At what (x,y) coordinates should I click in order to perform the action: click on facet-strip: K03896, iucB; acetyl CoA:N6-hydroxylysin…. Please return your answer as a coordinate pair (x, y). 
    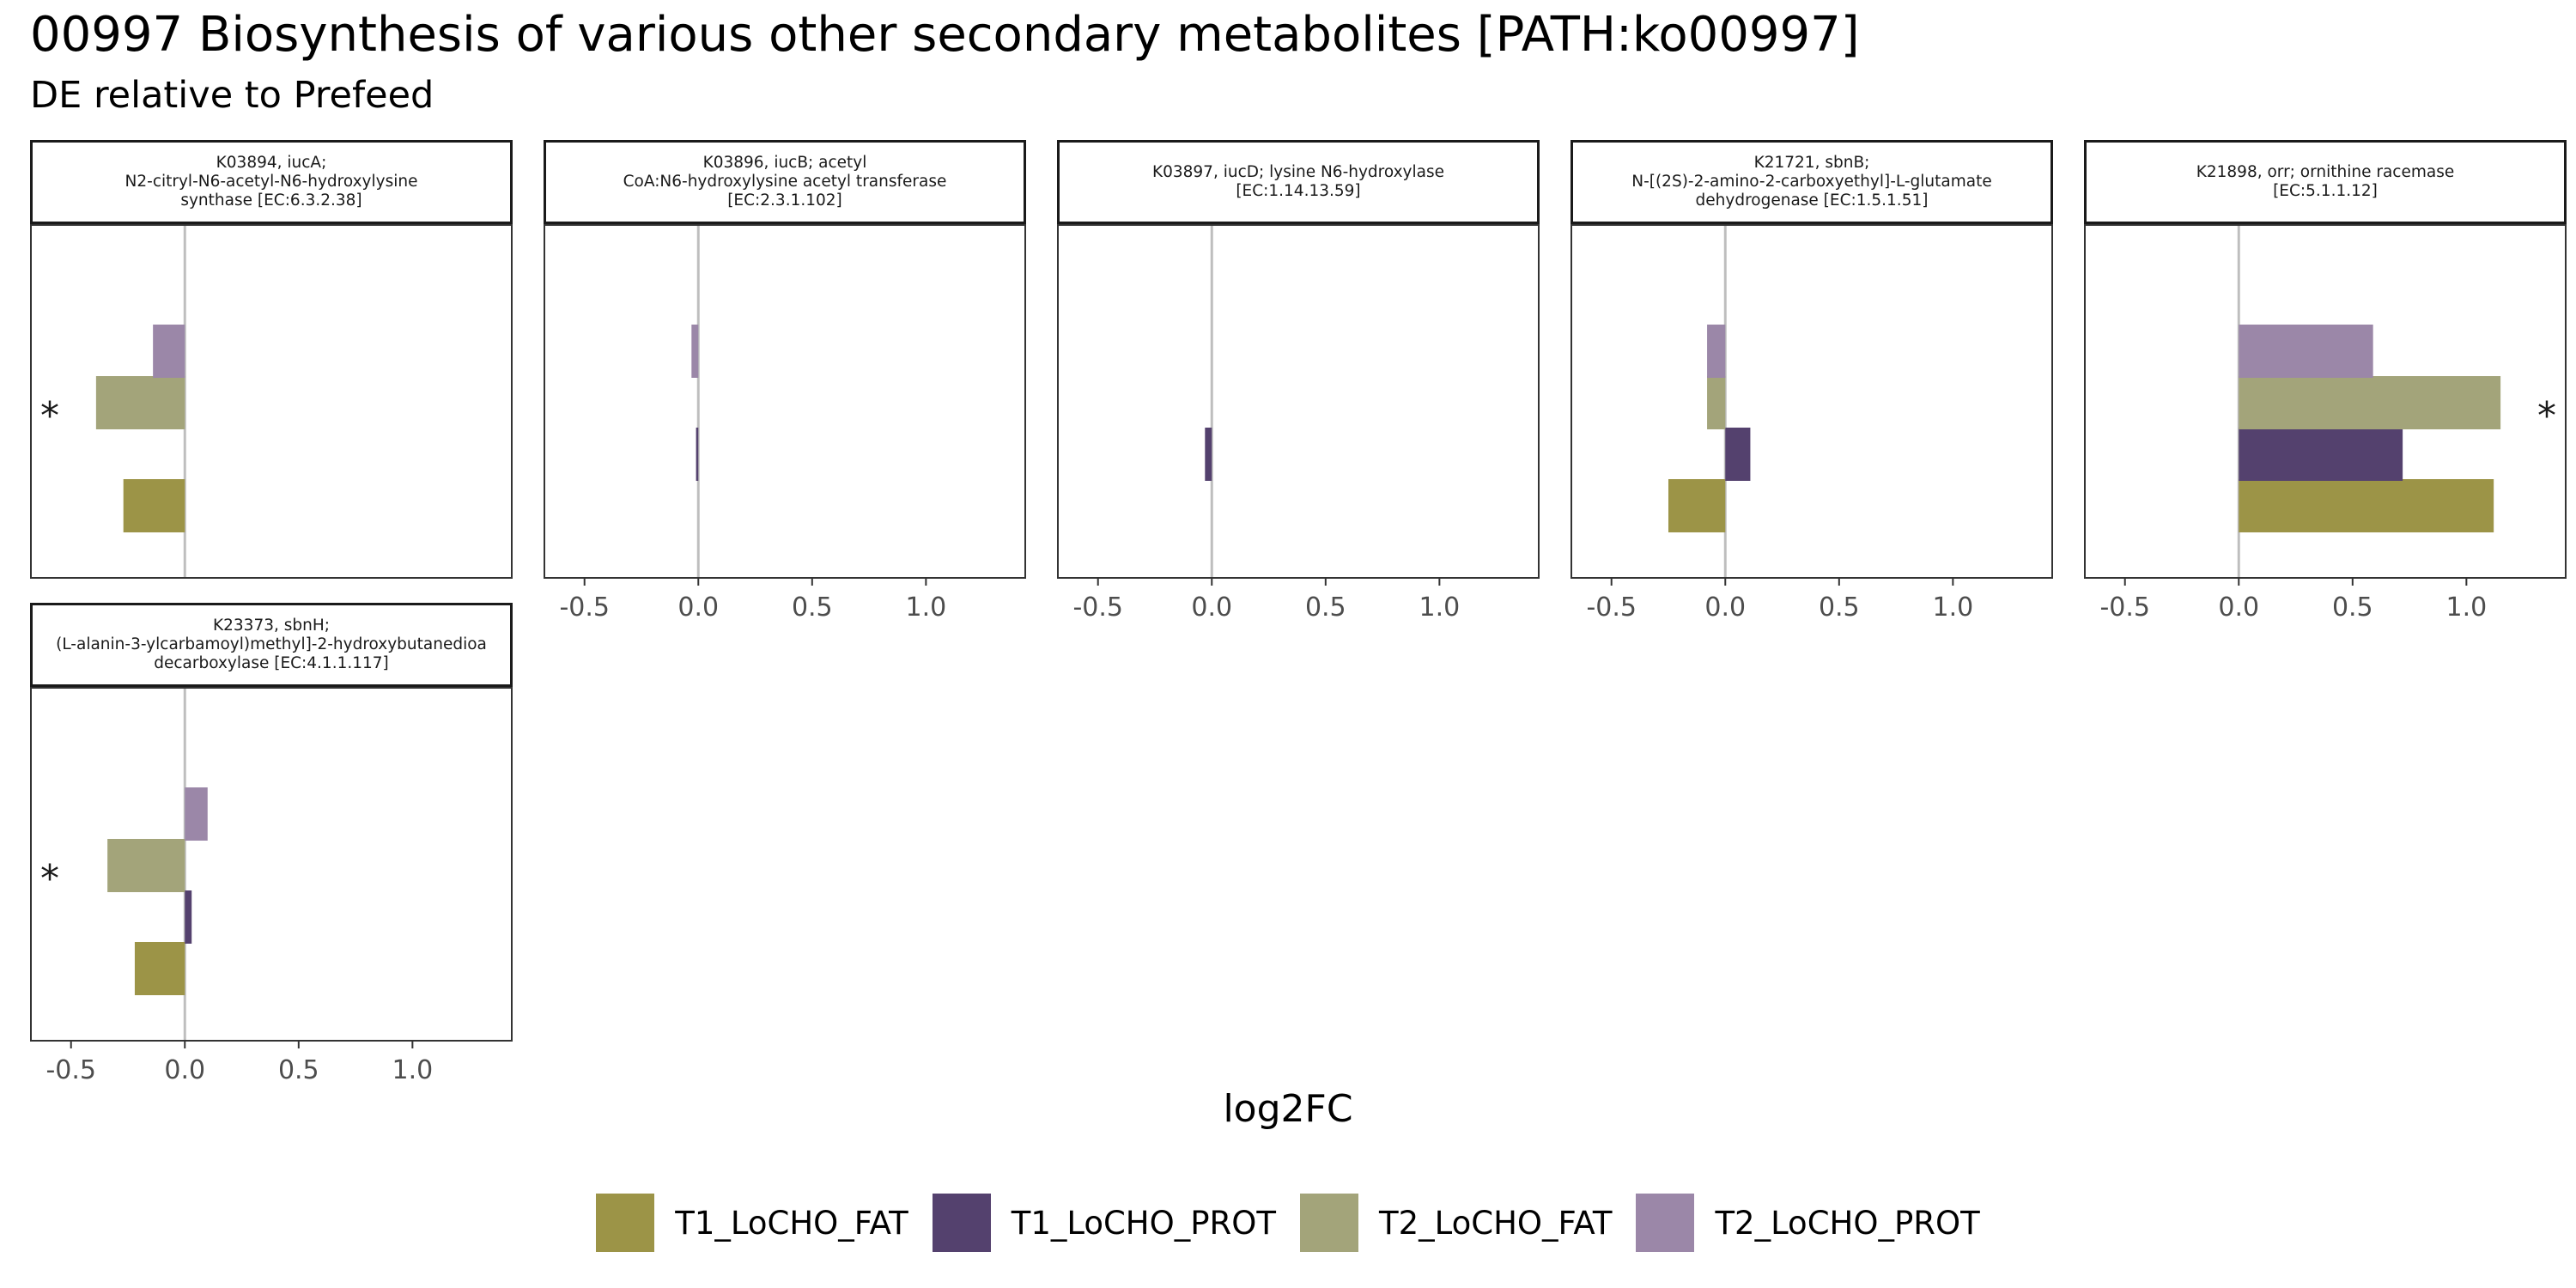
    Looking at the image, I should click on (785, 182).